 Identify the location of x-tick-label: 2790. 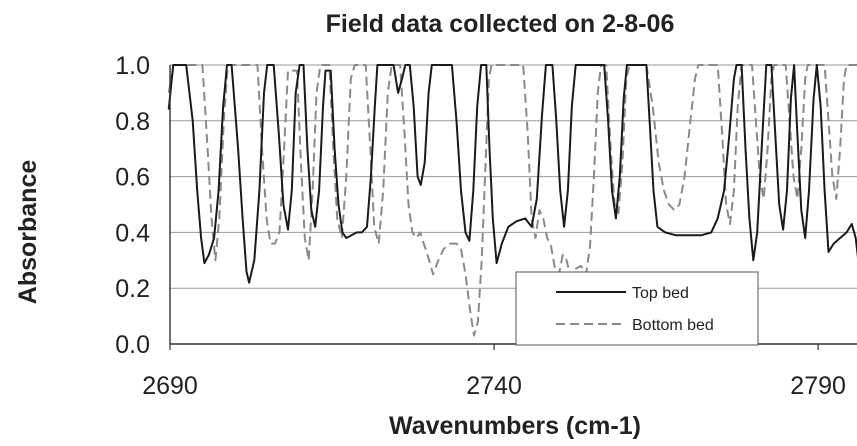
(818, 386).